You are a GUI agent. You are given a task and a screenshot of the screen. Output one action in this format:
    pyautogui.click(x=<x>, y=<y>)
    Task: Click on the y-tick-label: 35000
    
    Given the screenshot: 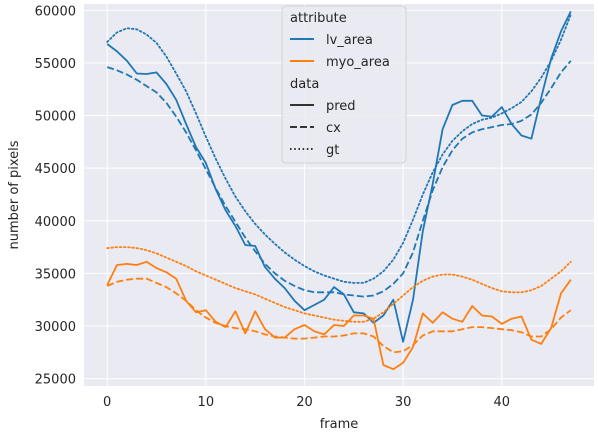 What is the action you would take?
    pyautogui.click(x=55, y=274)
    